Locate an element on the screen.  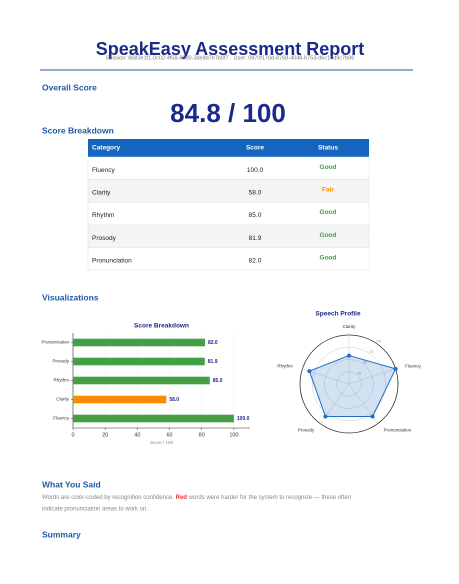
cell: Clarity is located at coordinates (101, 193).